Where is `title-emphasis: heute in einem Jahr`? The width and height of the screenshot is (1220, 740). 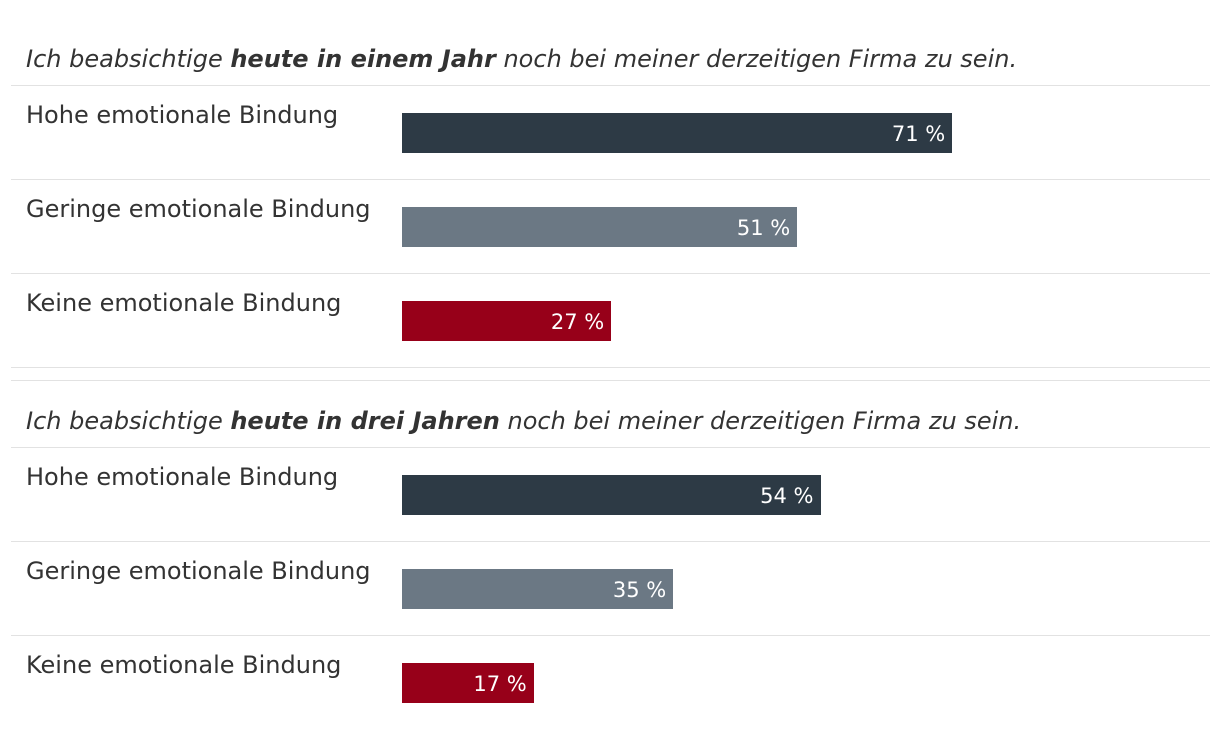 title-emphasis: heute in einem Jahr is located at coordinates (363, 59).